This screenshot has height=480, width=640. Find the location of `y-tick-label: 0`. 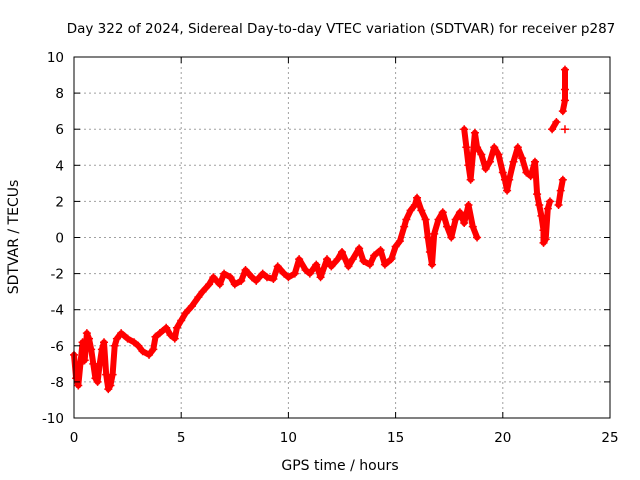

y-tick-label: 0 is located at coordinates (59, 239).